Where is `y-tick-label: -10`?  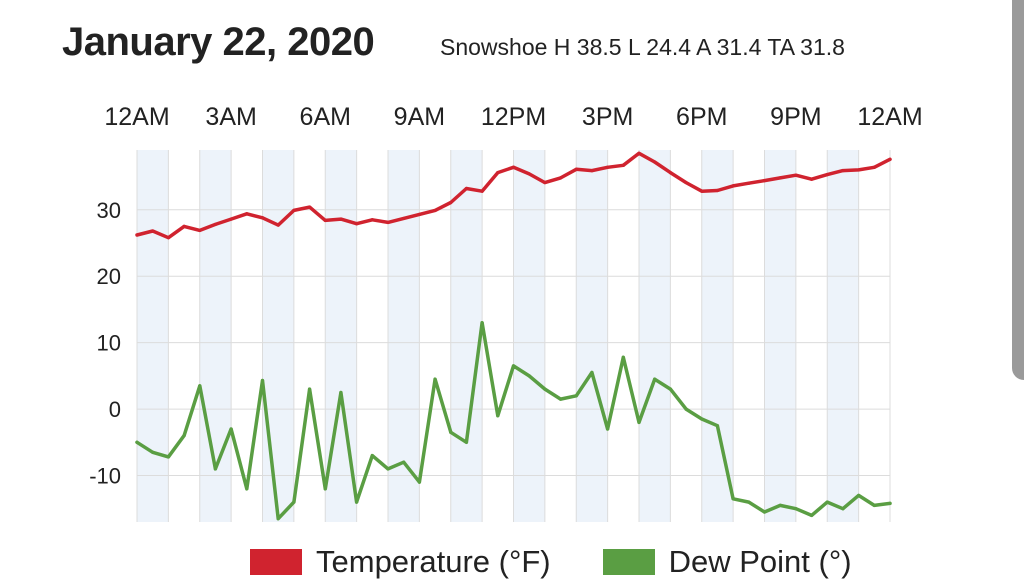
y-tick-label: -10 is located at coordinates (105, 476).